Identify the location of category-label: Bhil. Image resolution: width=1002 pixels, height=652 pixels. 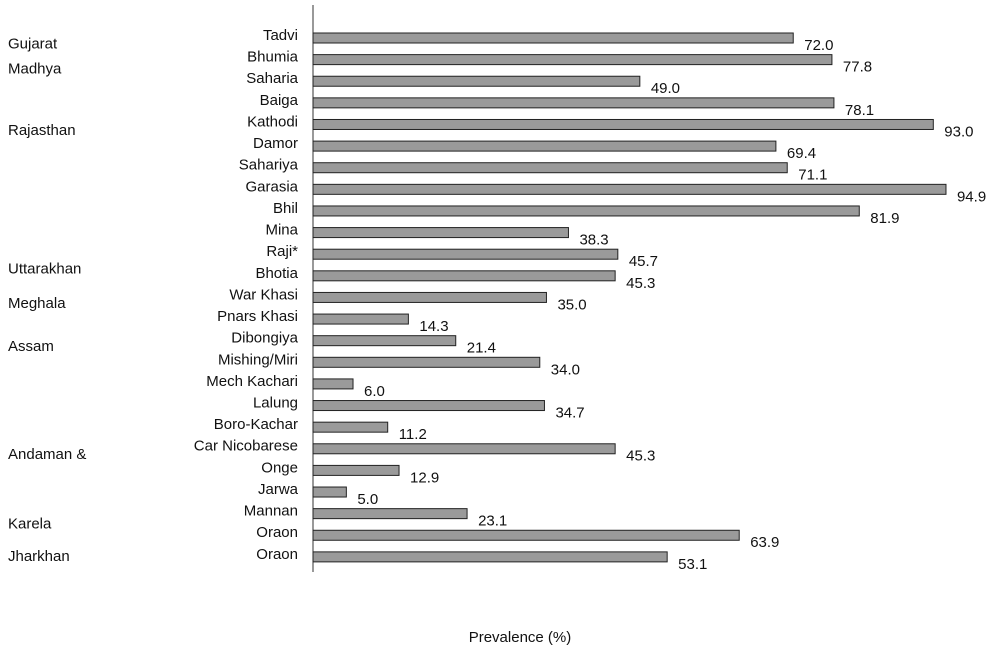
(285, 208).